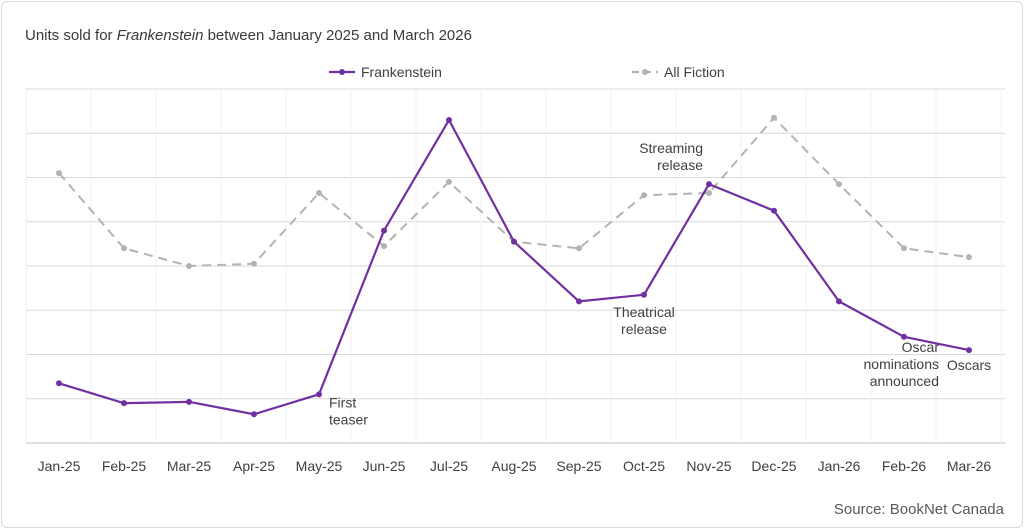  I want to click on x-tick-label: Feb-25, so click(124, 466).